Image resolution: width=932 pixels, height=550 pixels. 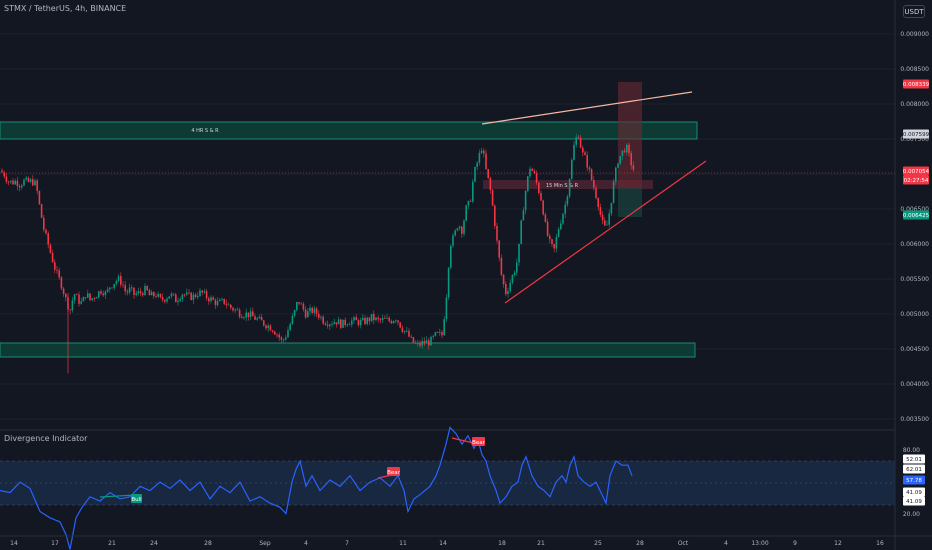 I want to click on time-tick-label: 4, so click(x=306, y=543).